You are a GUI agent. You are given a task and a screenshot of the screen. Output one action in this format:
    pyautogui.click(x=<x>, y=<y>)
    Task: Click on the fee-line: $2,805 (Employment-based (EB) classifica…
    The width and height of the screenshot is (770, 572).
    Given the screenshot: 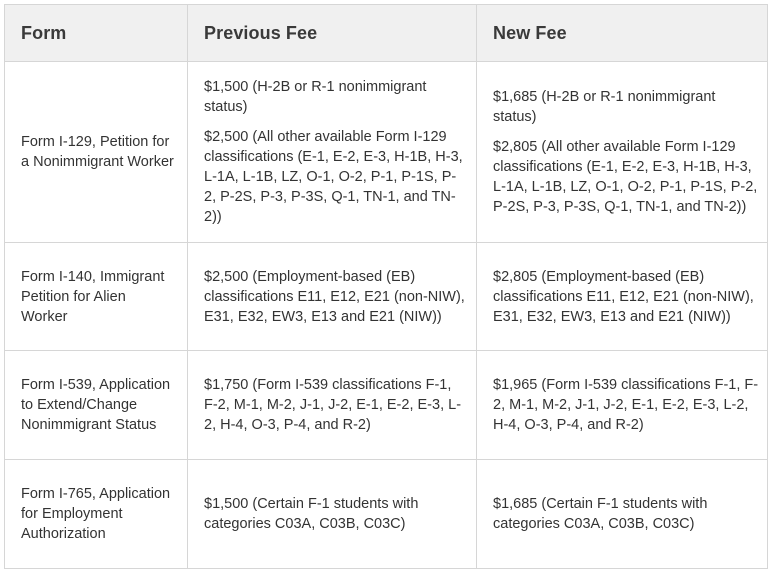 What is the action you would take?
    pyautogui.click(x=623, y=296)
    